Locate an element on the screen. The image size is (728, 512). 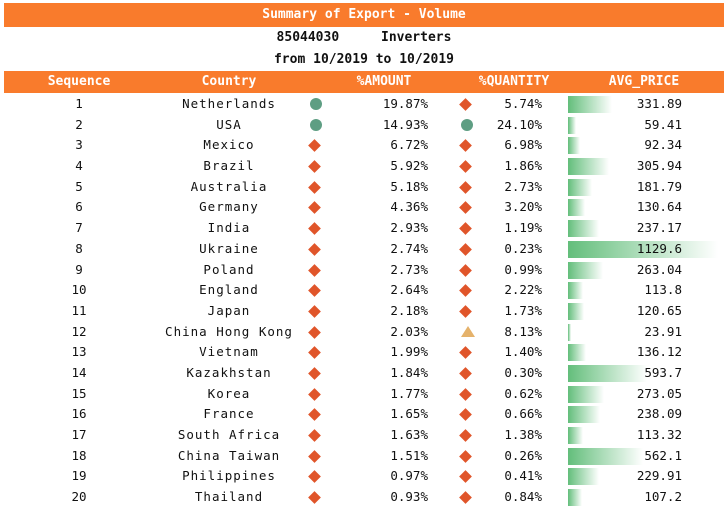
amount-cell: 1.51% is located at coordinates (384, 456).